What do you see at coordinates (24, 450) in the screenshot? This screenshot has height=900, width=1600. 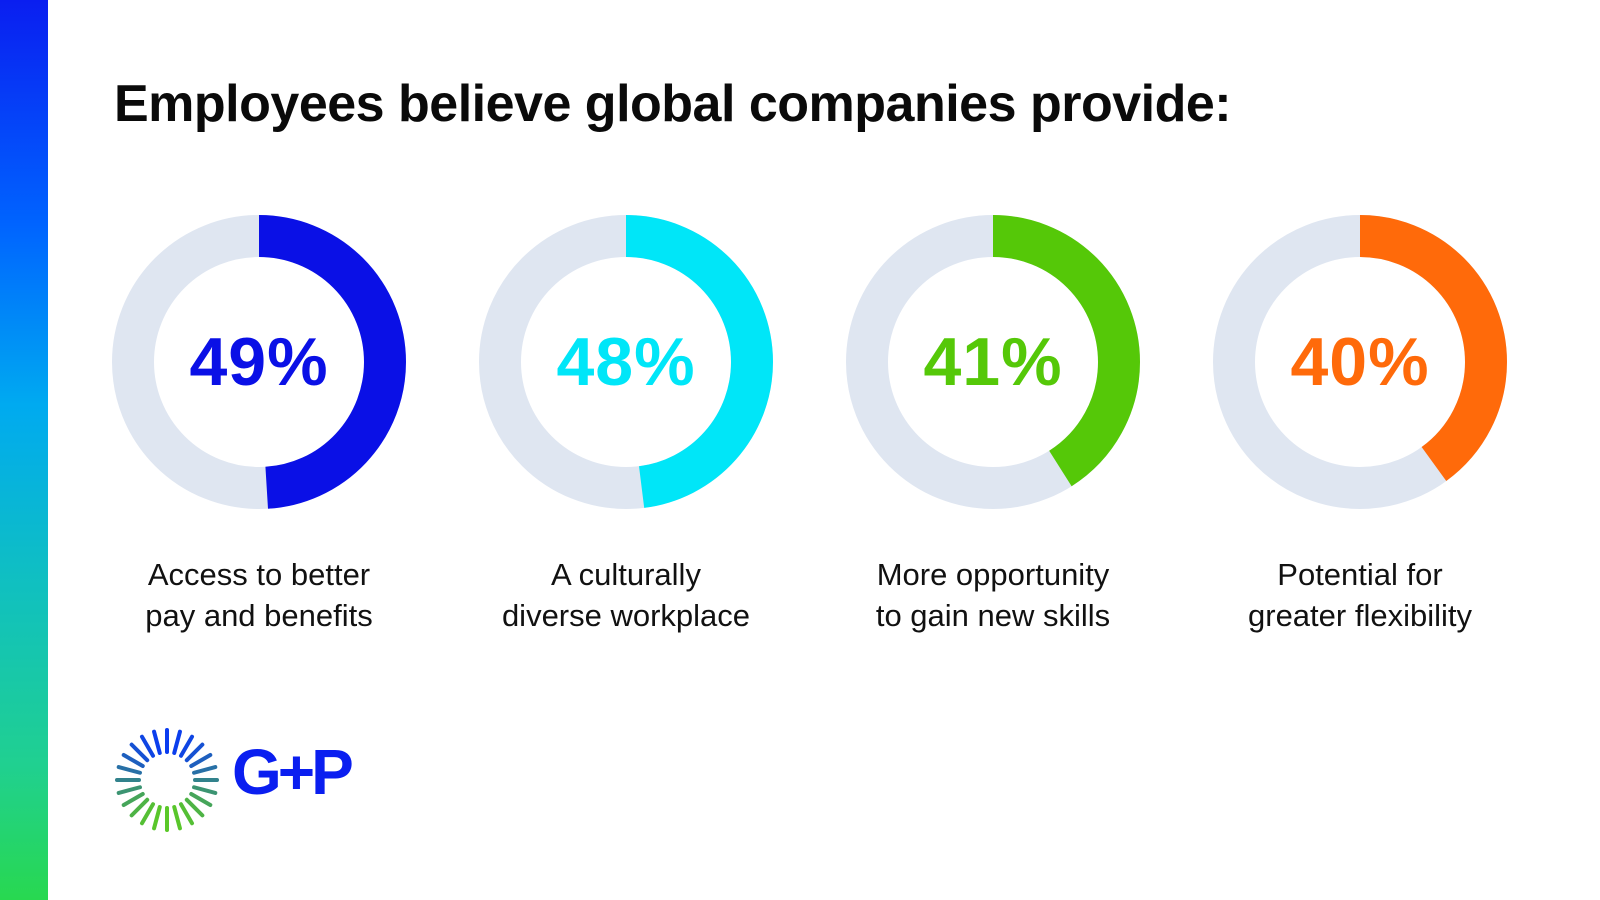 I see `gradient-side-bar` at bounding box center [24, 450].